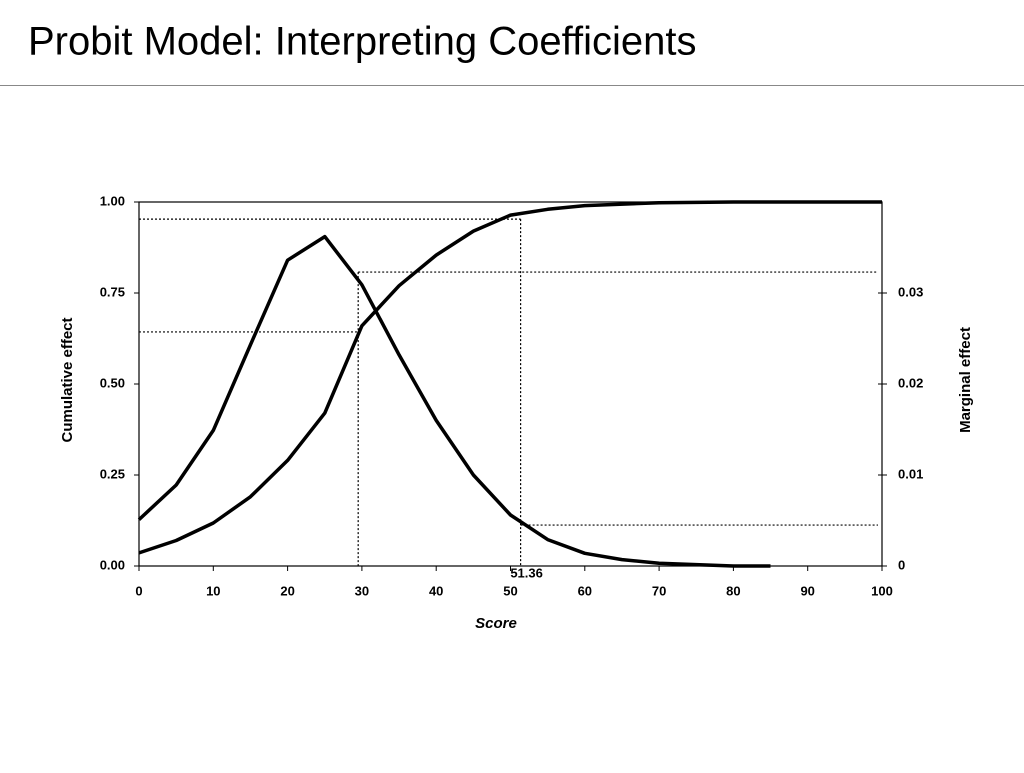 The height and width of the screenshot is (773, 1024). I want to click on x-tick-label: 90, so click(807, 590).